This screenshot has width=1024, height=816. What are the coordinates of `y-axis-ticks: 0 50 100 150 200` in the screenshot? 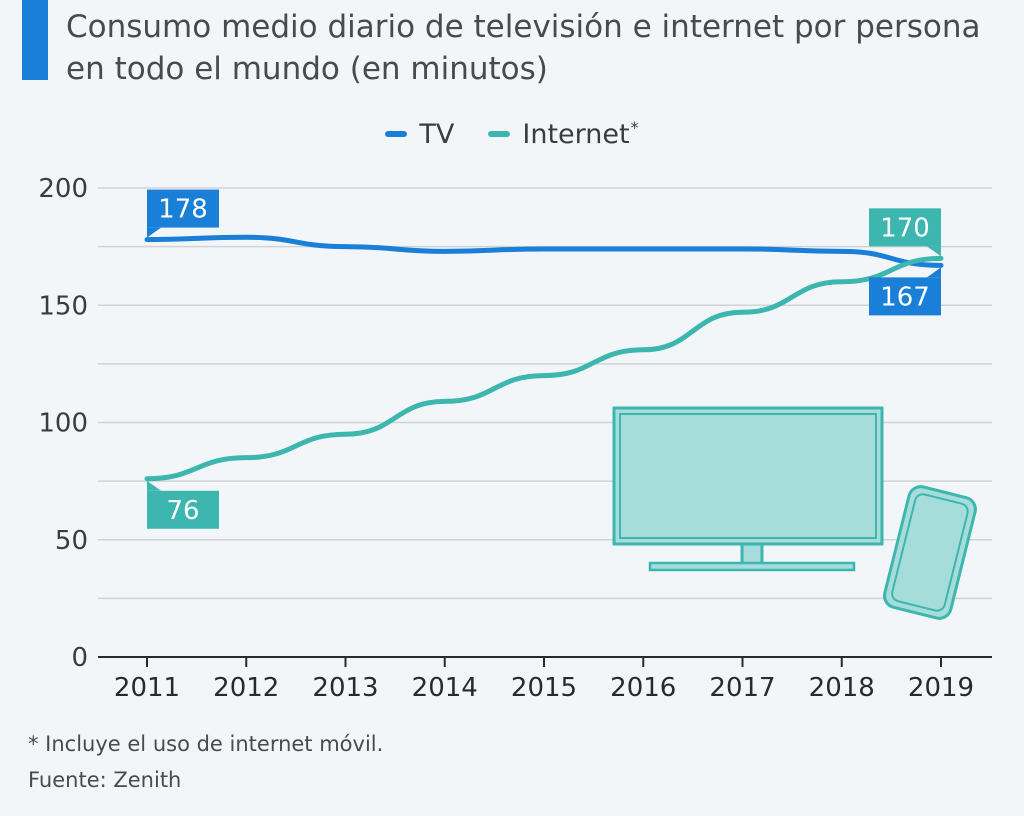 It's located at (63, 423).